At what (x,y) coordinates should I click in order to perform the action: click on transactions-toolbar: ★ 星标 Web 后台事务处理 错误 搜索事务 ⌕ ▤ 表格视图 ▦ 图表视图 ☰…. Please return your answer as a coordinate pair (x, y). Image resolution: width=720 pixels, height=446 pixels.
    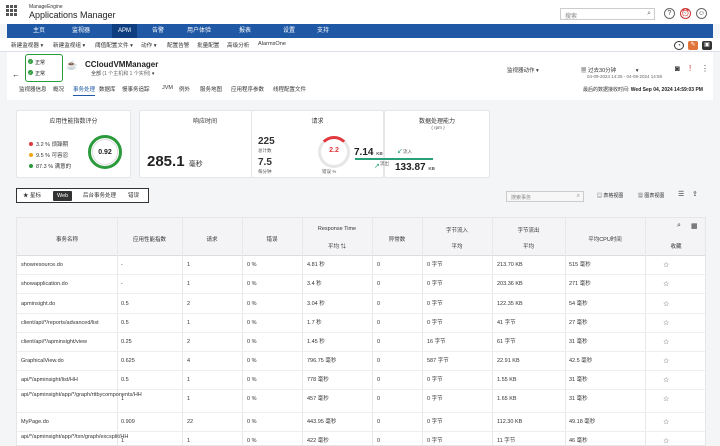
    Looking at the image, I should click on (361, 197).